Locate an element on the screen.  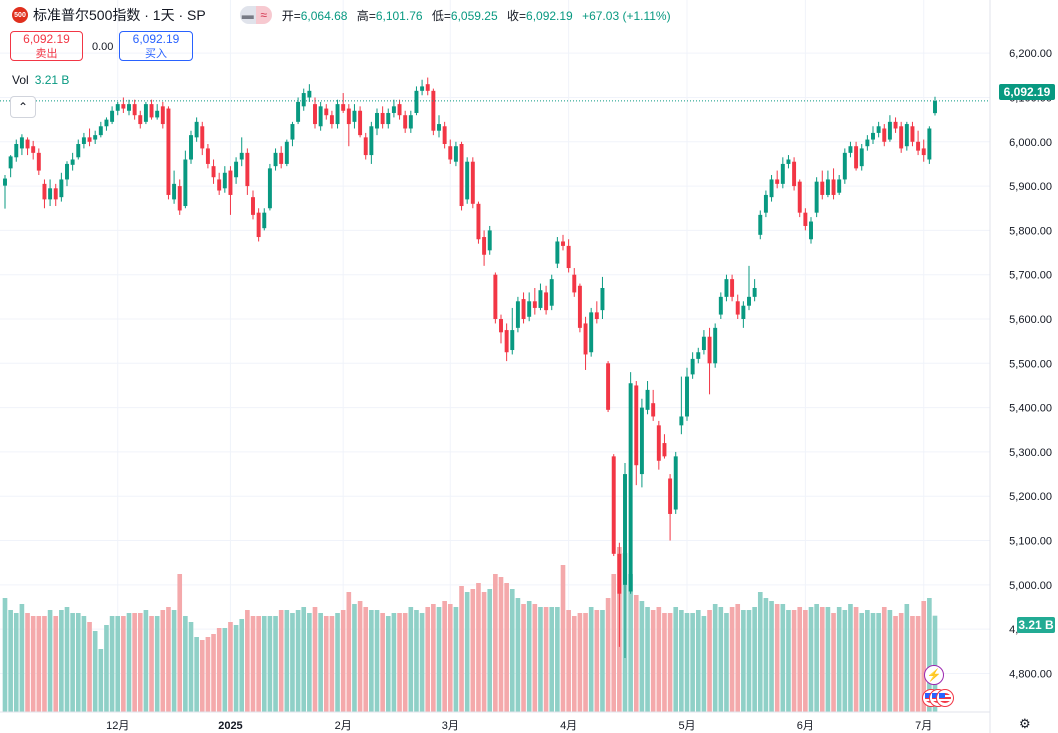
collapse-legend-button: ⌃ is located at coordinates (23, 107).